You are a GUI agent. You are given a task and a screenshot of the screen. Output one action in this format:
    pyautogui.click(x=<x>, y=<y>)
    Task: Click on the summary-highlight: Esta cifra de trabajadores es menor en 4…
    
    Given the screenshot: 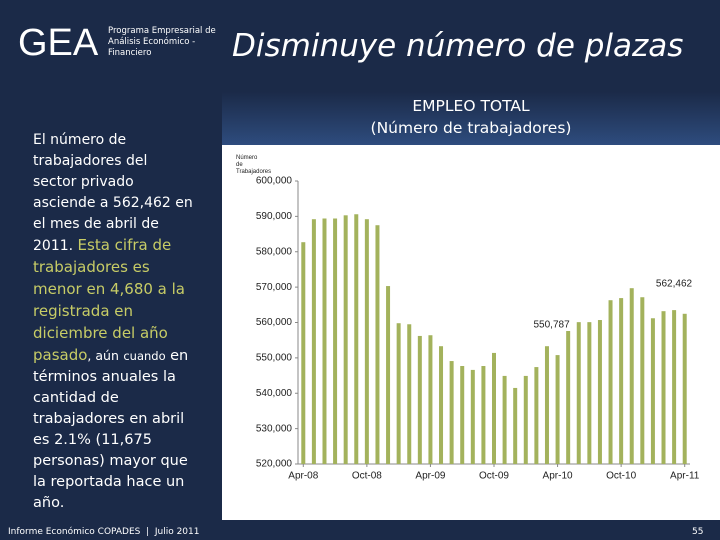 What is the action you would take?
    pyautogui.click(x=109, y=300)
    